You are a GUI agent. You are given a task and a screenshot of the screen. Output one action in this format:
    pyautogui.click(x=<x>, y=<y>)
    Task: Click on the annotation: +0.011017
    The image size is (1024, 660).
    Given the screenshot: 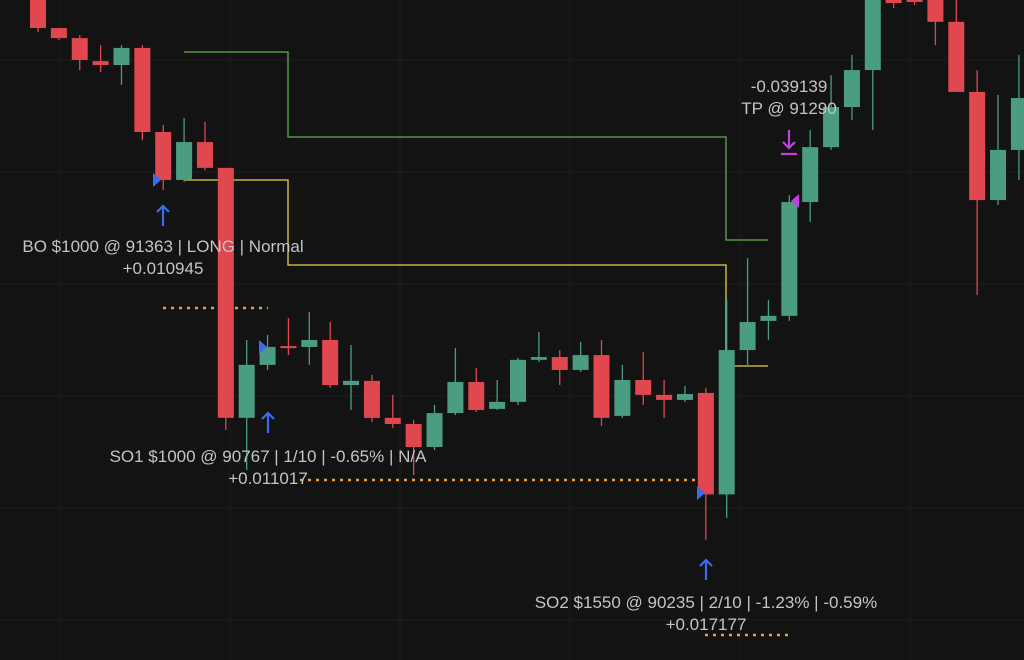 What is the action you would take?
    pyautogui.click(x=268, y=478)
    